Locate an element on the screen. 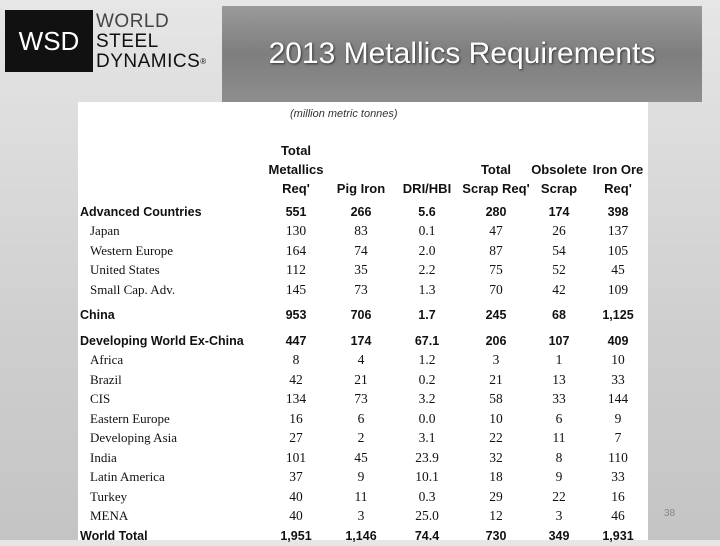 The image size is (720, 546). column-header: Total Metallics Req' is located at coordinates (296, 169).